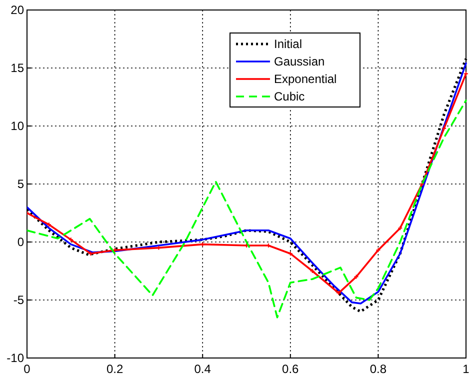 The width and height of the screenshot is (474, 379). Describe the element at coordinates (17, 126) in the screenshot. I see `y-tick-label: 10` at that location.